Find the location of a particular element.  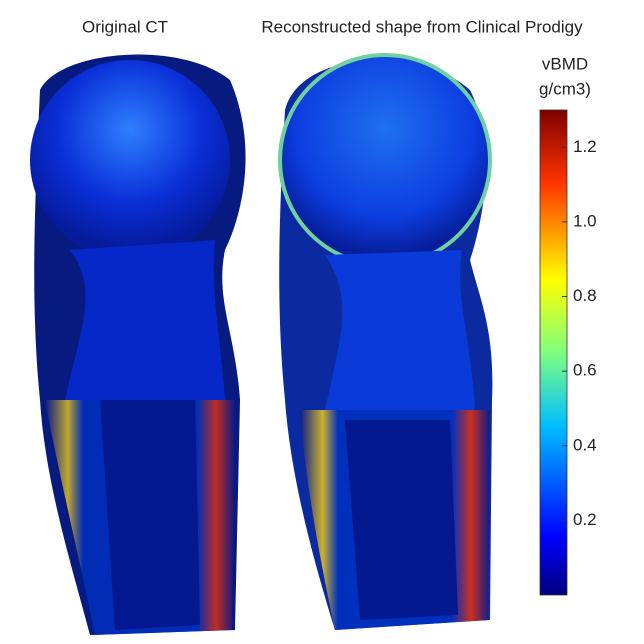

tick-label: 0.4 is located at coordinates (585, 444).